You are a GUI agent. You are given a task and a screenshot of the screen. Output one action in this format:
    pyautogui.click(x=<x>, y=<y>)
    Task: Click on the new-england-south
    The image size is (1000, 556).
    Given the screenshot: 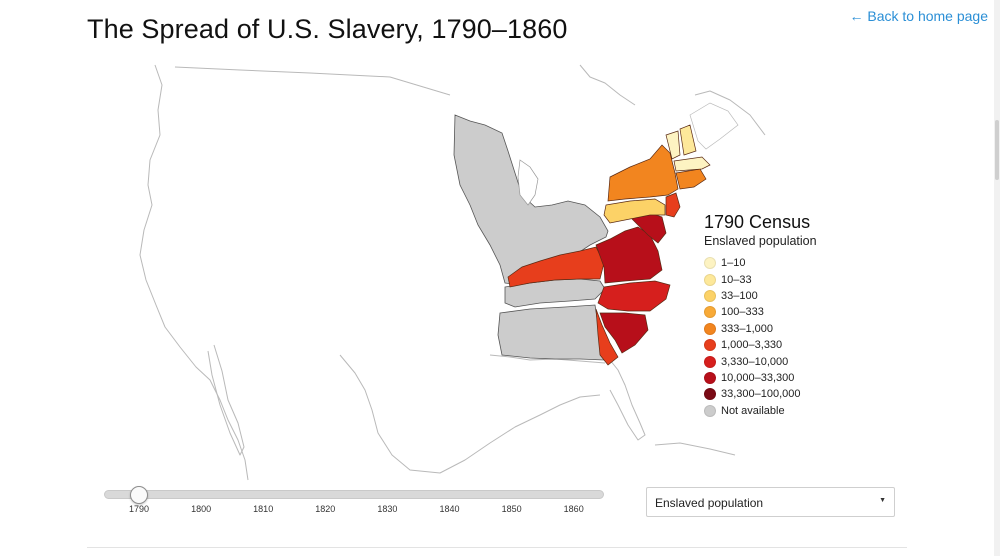 What is the action you would take?
    pyautogui.click(x=691, y=179)
    